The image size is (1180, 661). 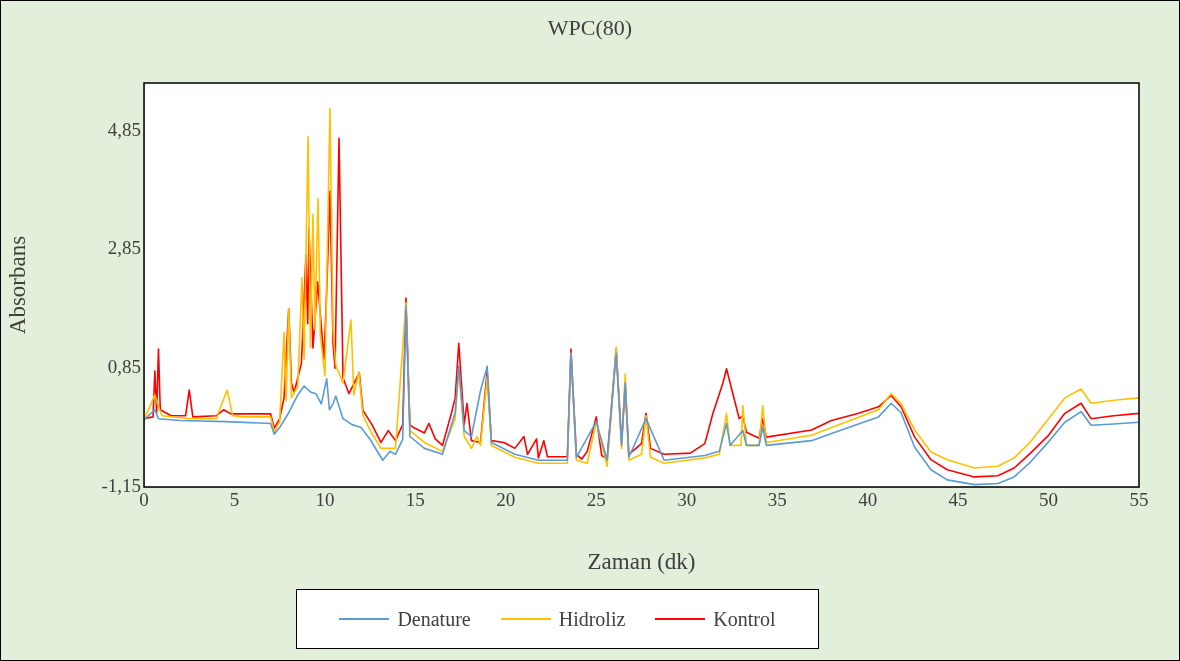 What do you see at coordinates (434, 619) in the screenshot?
I see `legend-label: Denature` at bounding box center [434, 619].